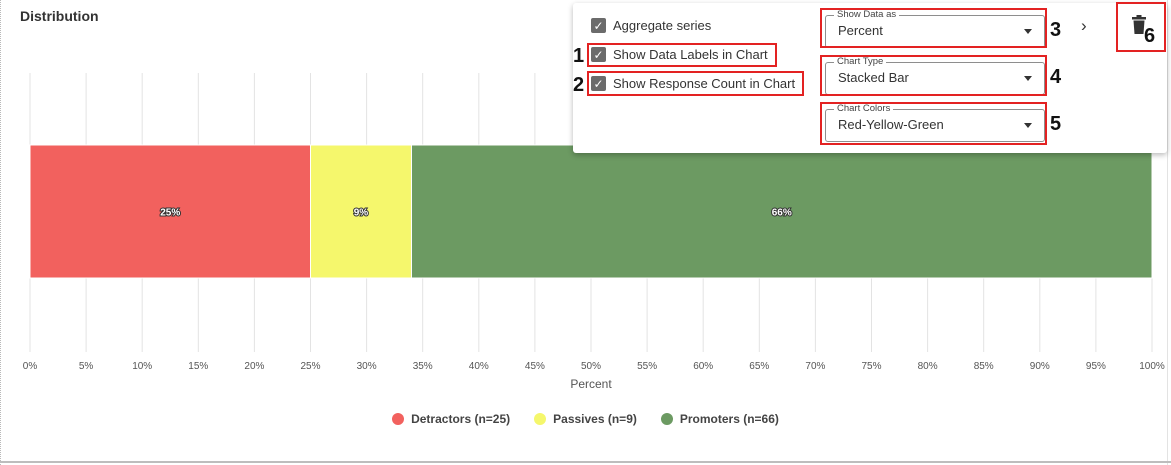 Image resolution: width=1171 pixels, height=465 pixels. Describe the element at coordinates (1152, 366) in the screenshot. I see `x-tick-label: 100%` at that location.